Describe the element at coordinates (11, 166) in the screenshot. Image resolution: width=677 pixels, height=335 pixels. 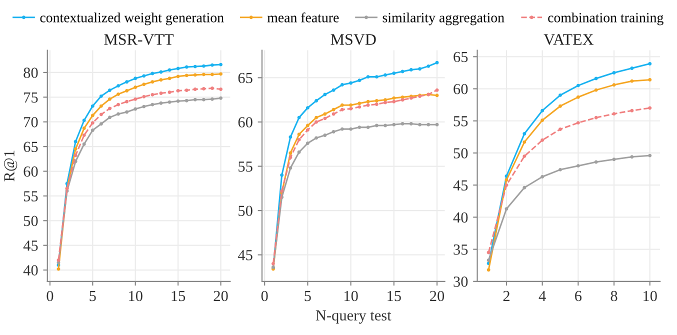
I see `y-axis-title: R@1` at that location.